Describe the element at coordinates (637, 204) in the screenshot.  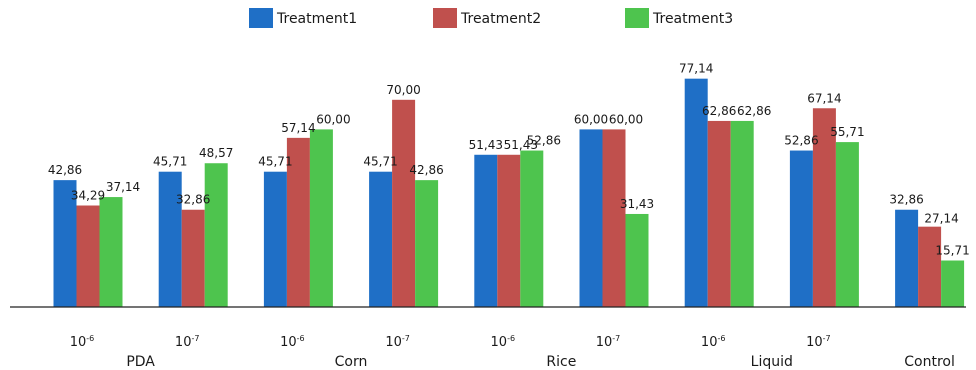
I see `value-label-6-series-3: 31,43` at that location.